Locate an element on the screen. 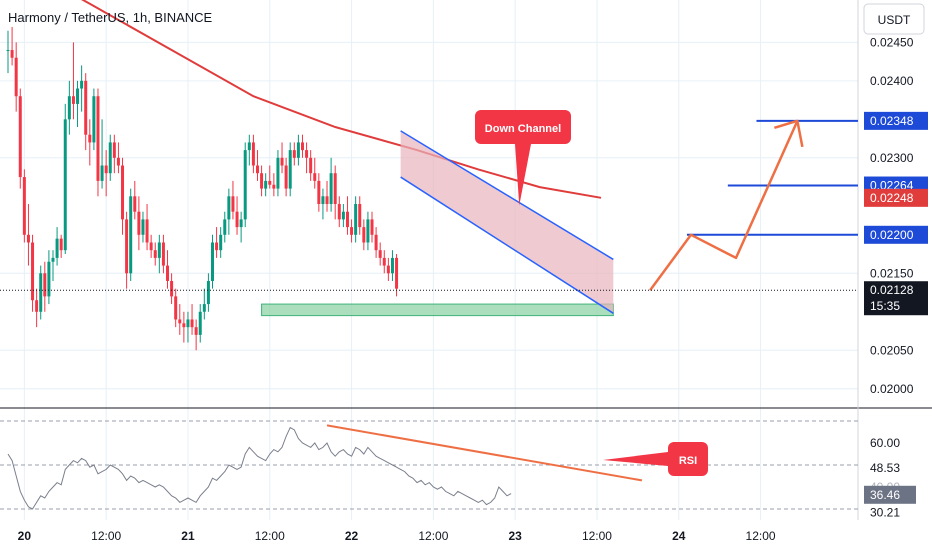 The width and height of the screenshot is (932, 550). current-price-tag is located at coordinates (896, 298).